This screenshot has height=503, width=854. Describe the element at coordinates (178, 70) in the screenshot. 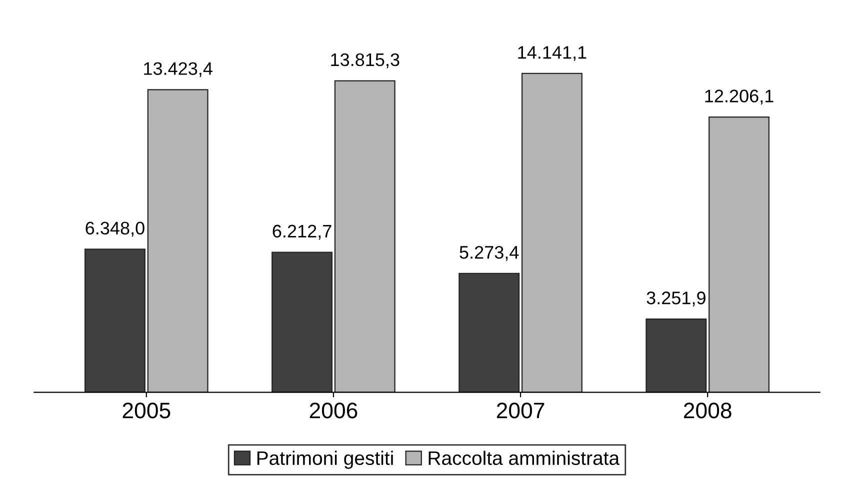

I see `data-label: 13.423,4` at that location.